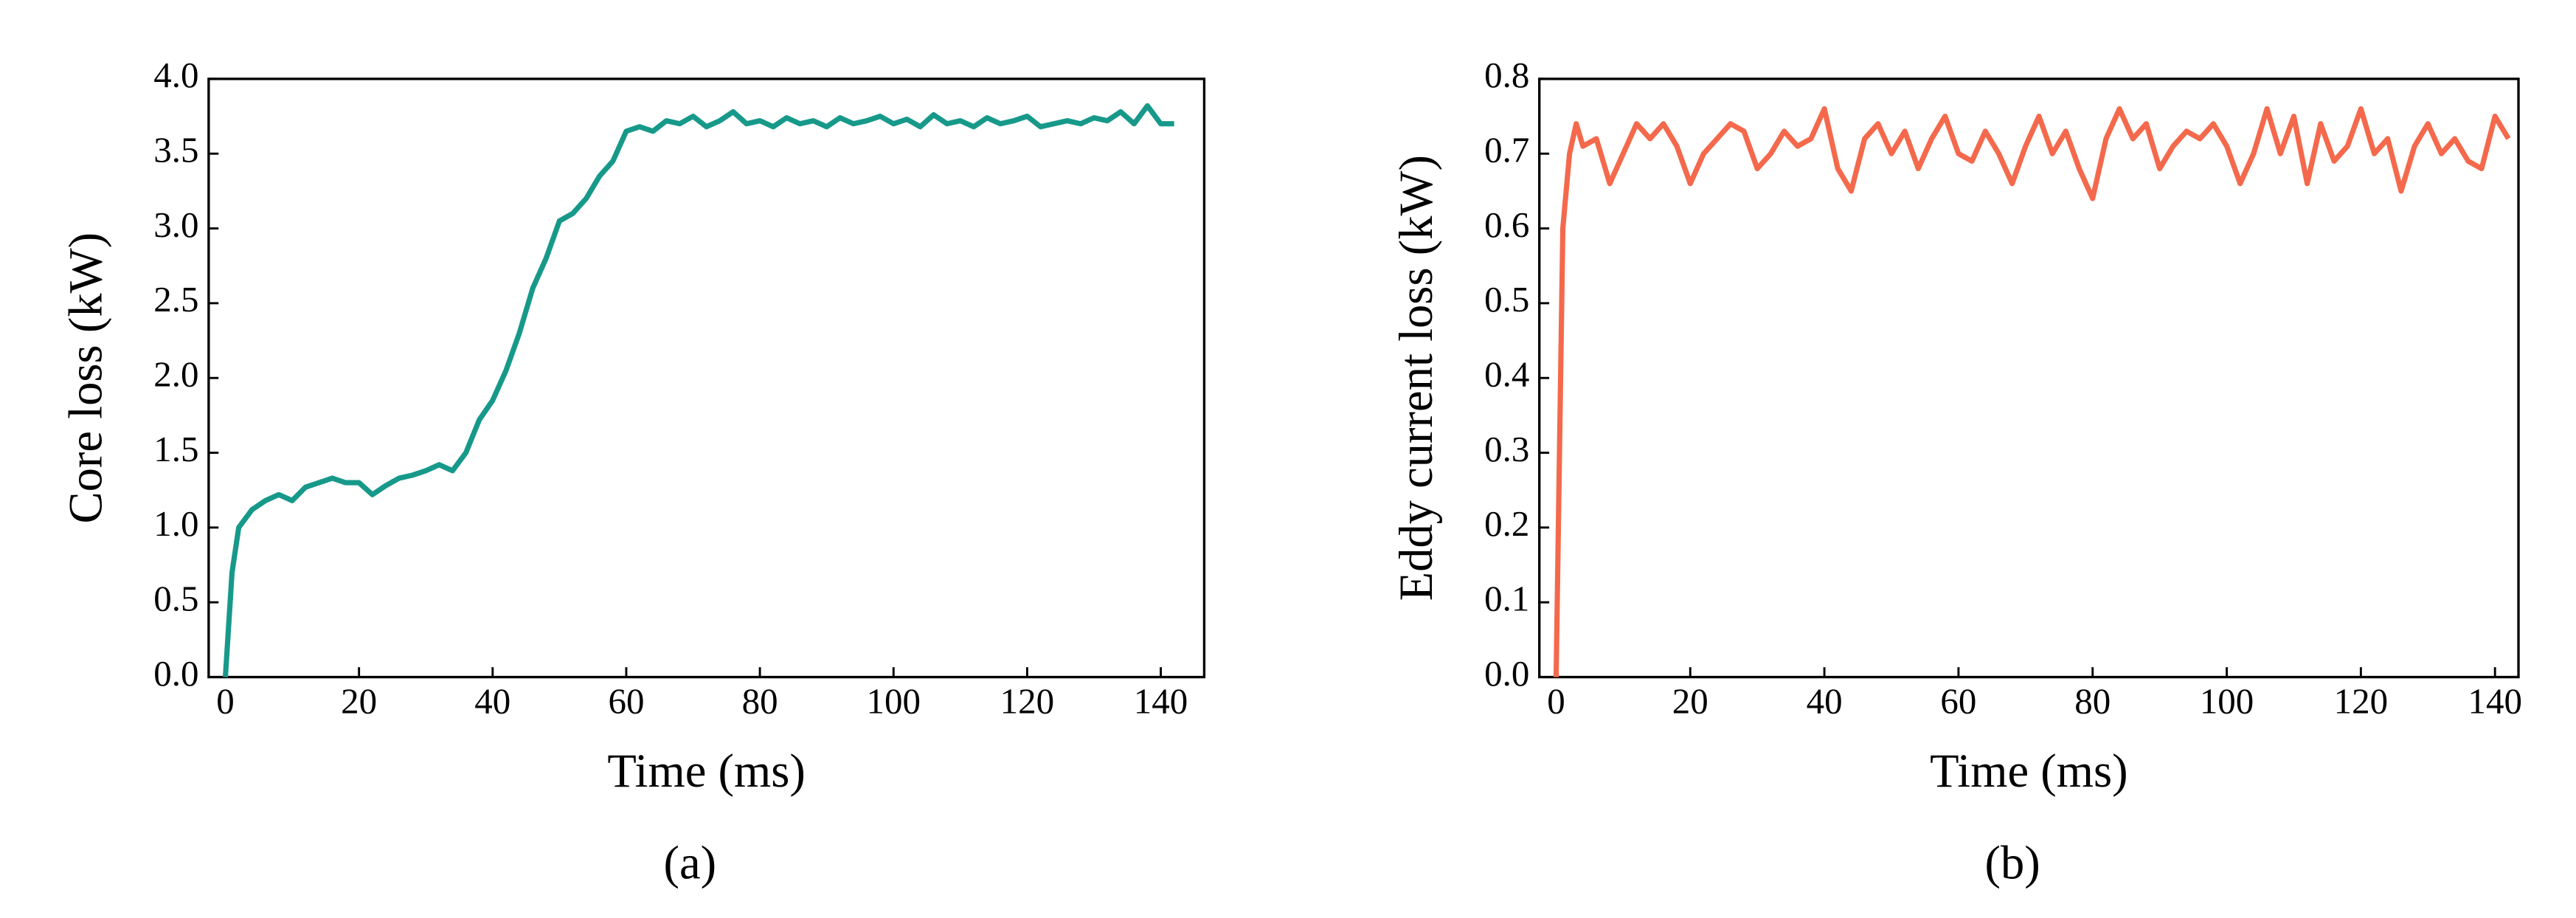  What do you see at coordinates (176, 449) in the screenshot?
I see `y-tick-label: 1.5` at bounding box center [176, 449].